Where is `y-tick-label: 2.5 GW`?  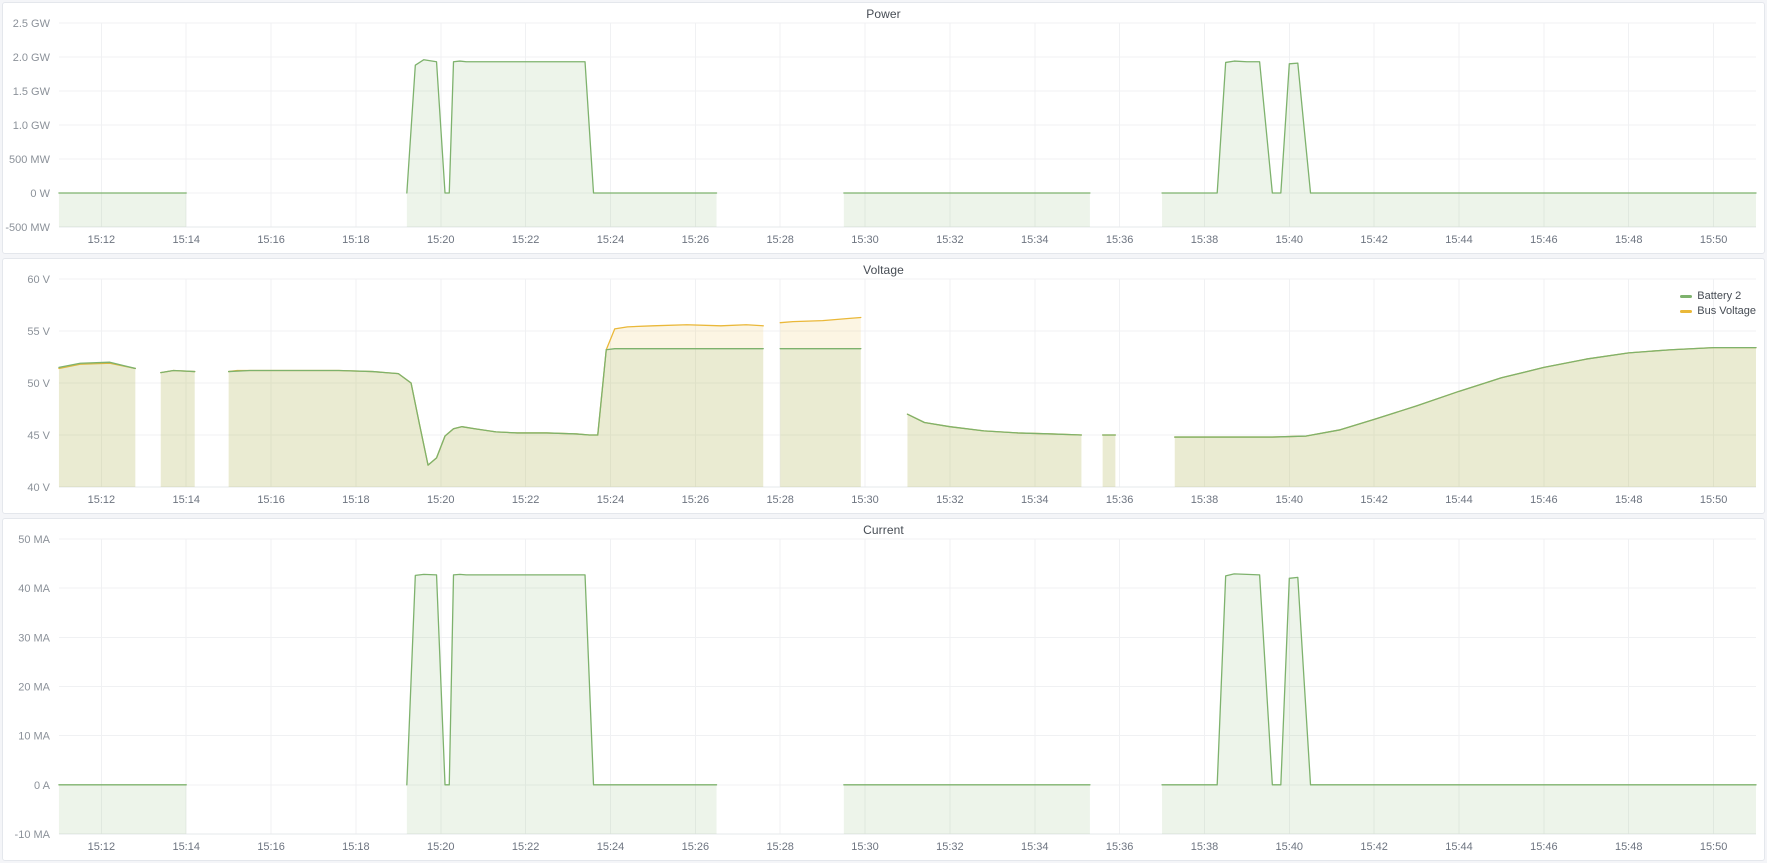
y-tick-label: 2.5 GW is located at coordinates (32, 24).